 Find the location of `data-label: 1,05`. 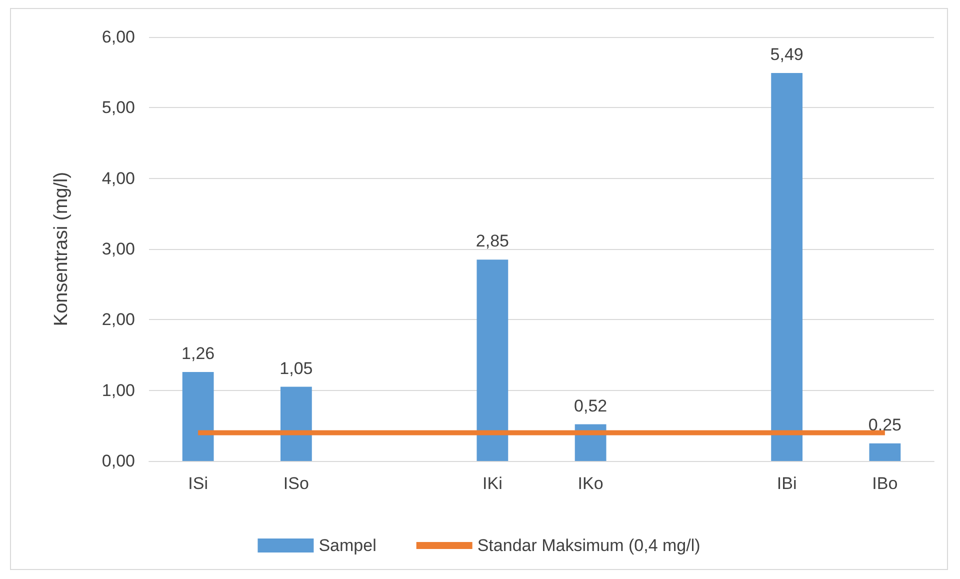

data-label: 1,05 is located at coordinates (296, 368).